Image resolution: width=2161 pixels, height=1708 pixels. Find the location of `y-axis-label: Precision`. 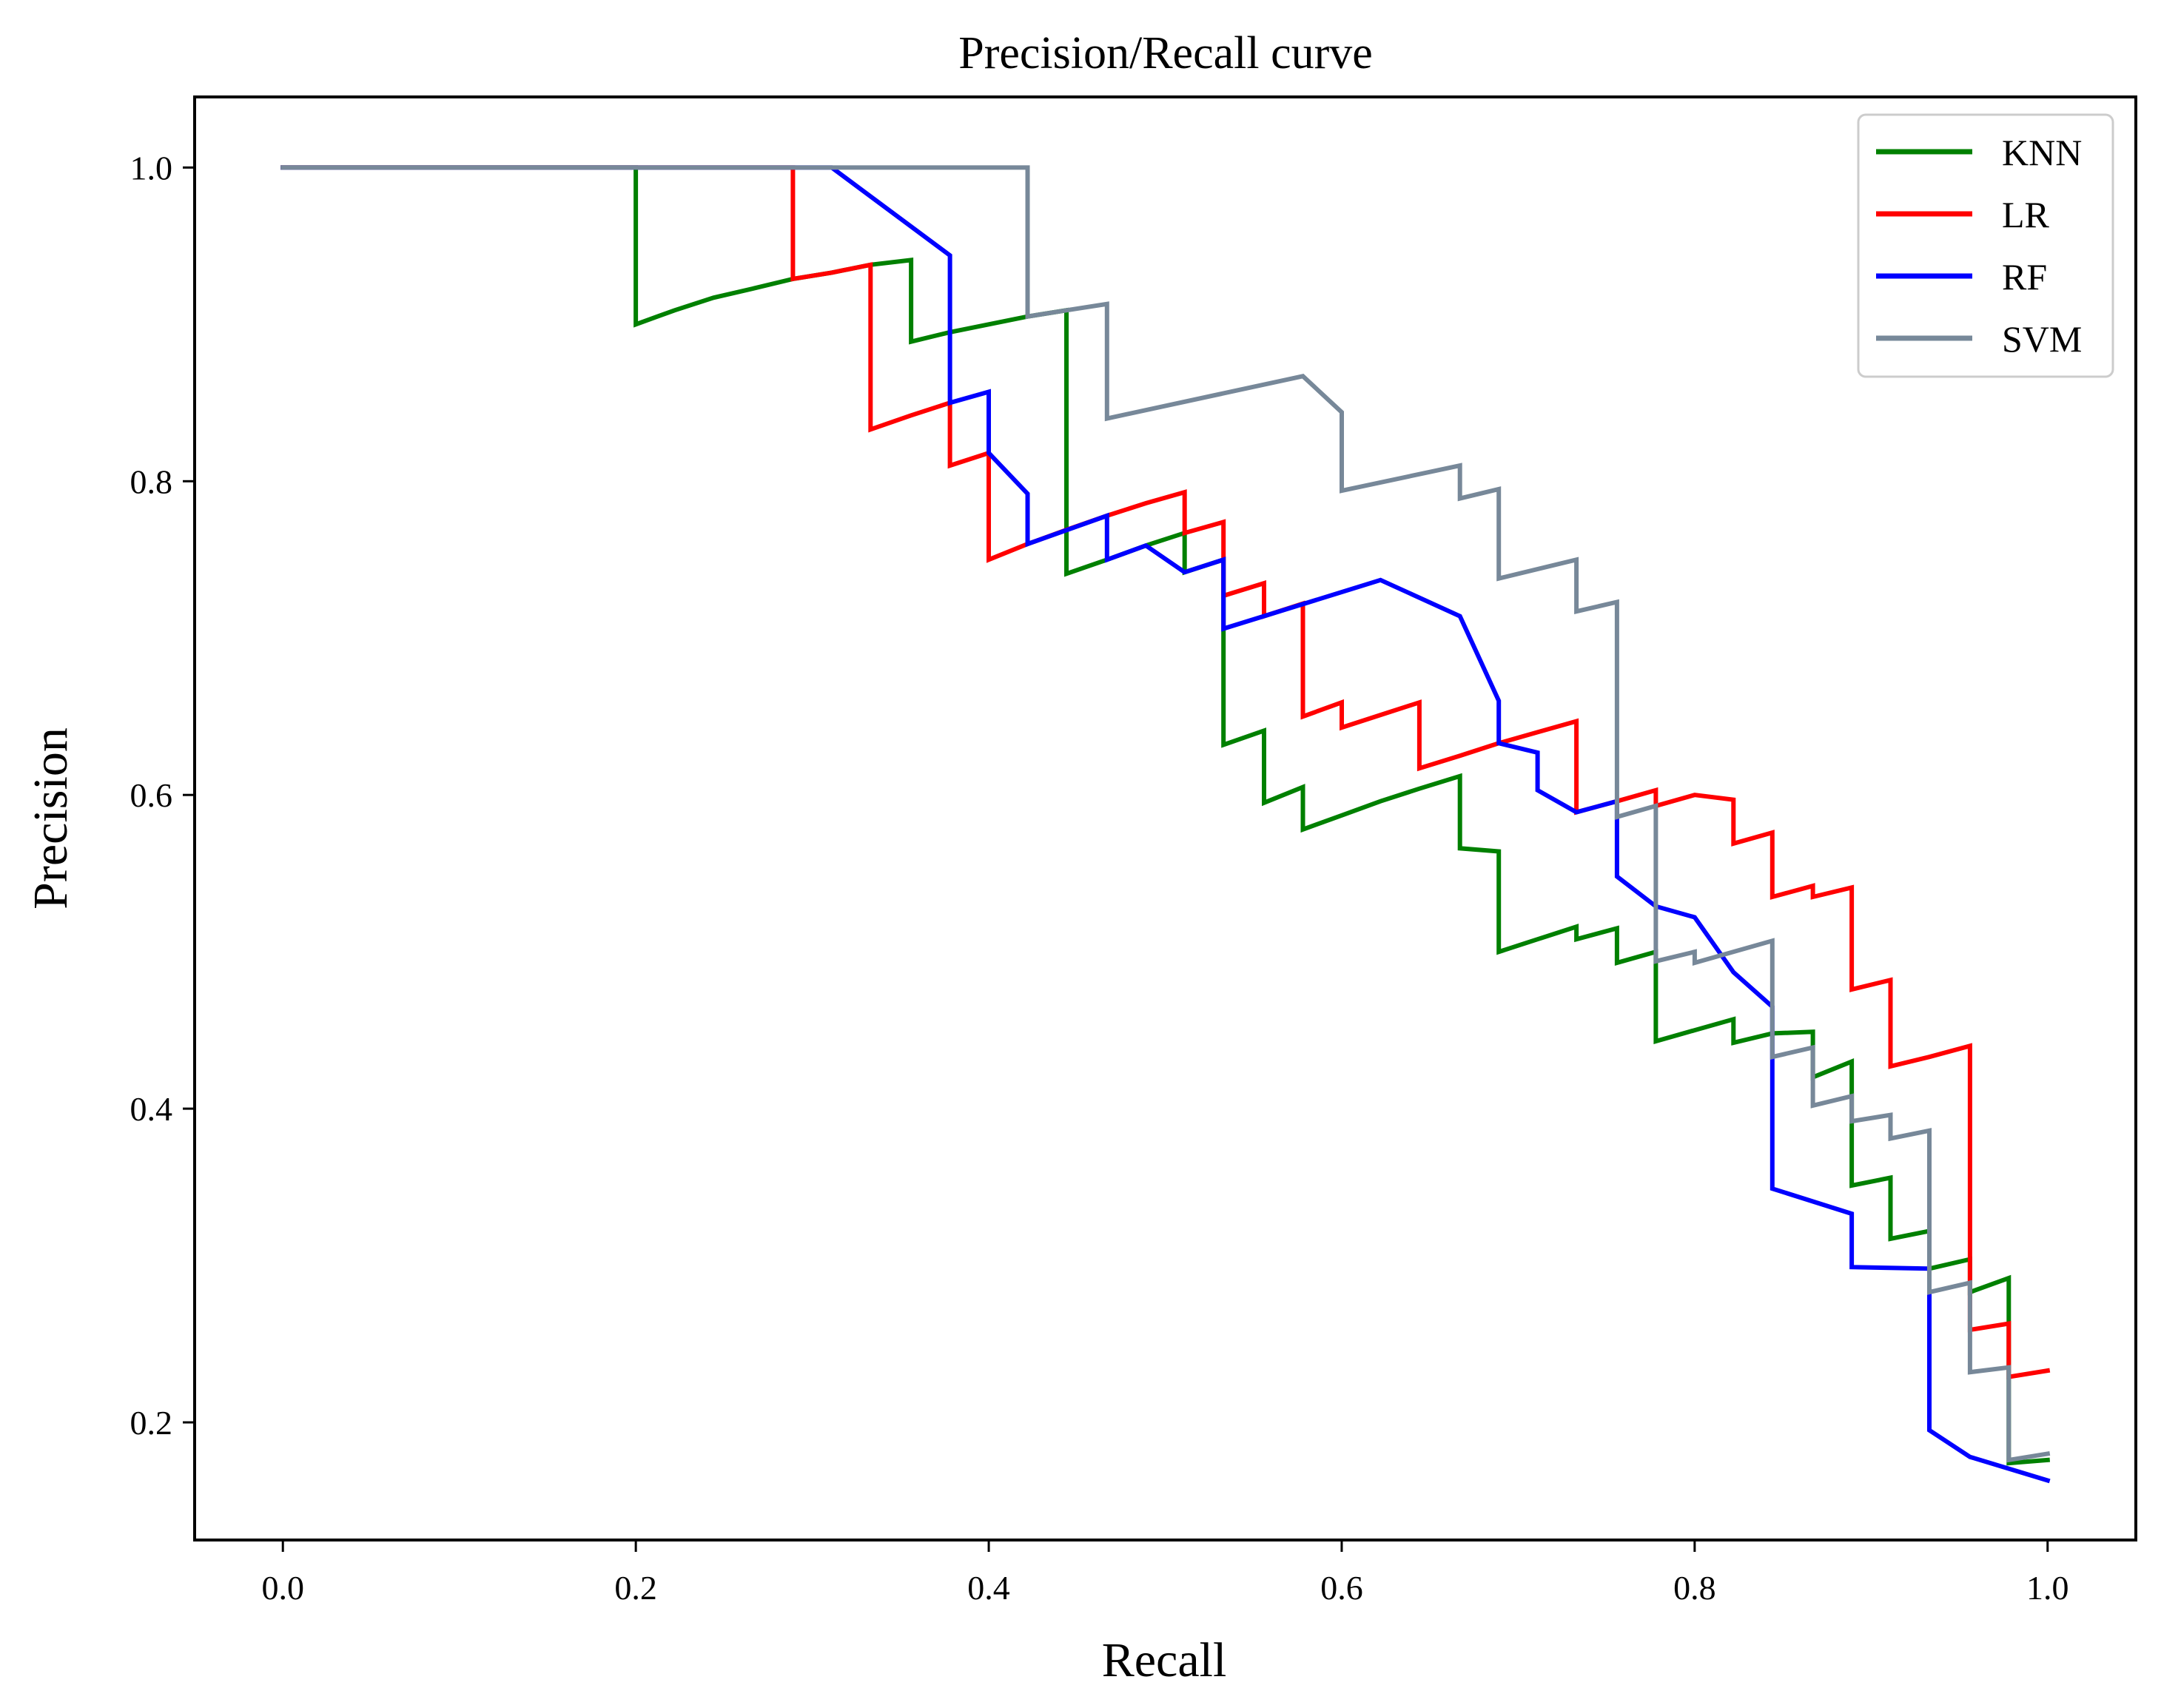

y-axis-label: Precision is located at coordinates (51, 818).